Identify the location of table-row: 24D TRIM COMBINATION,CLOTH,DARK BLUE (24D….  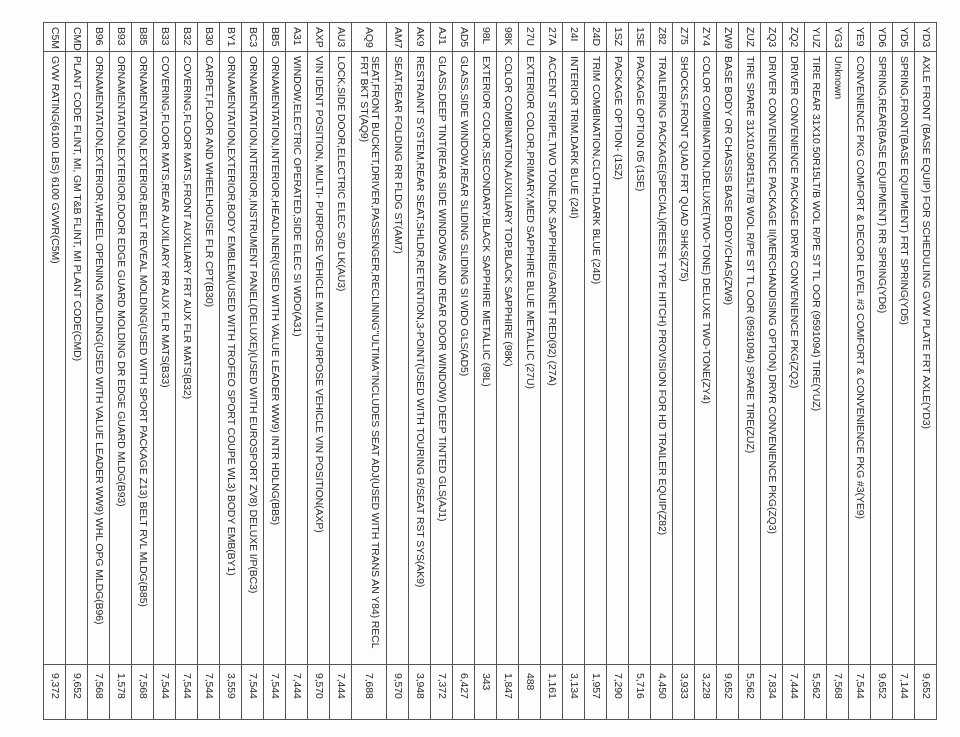
(595, 371).